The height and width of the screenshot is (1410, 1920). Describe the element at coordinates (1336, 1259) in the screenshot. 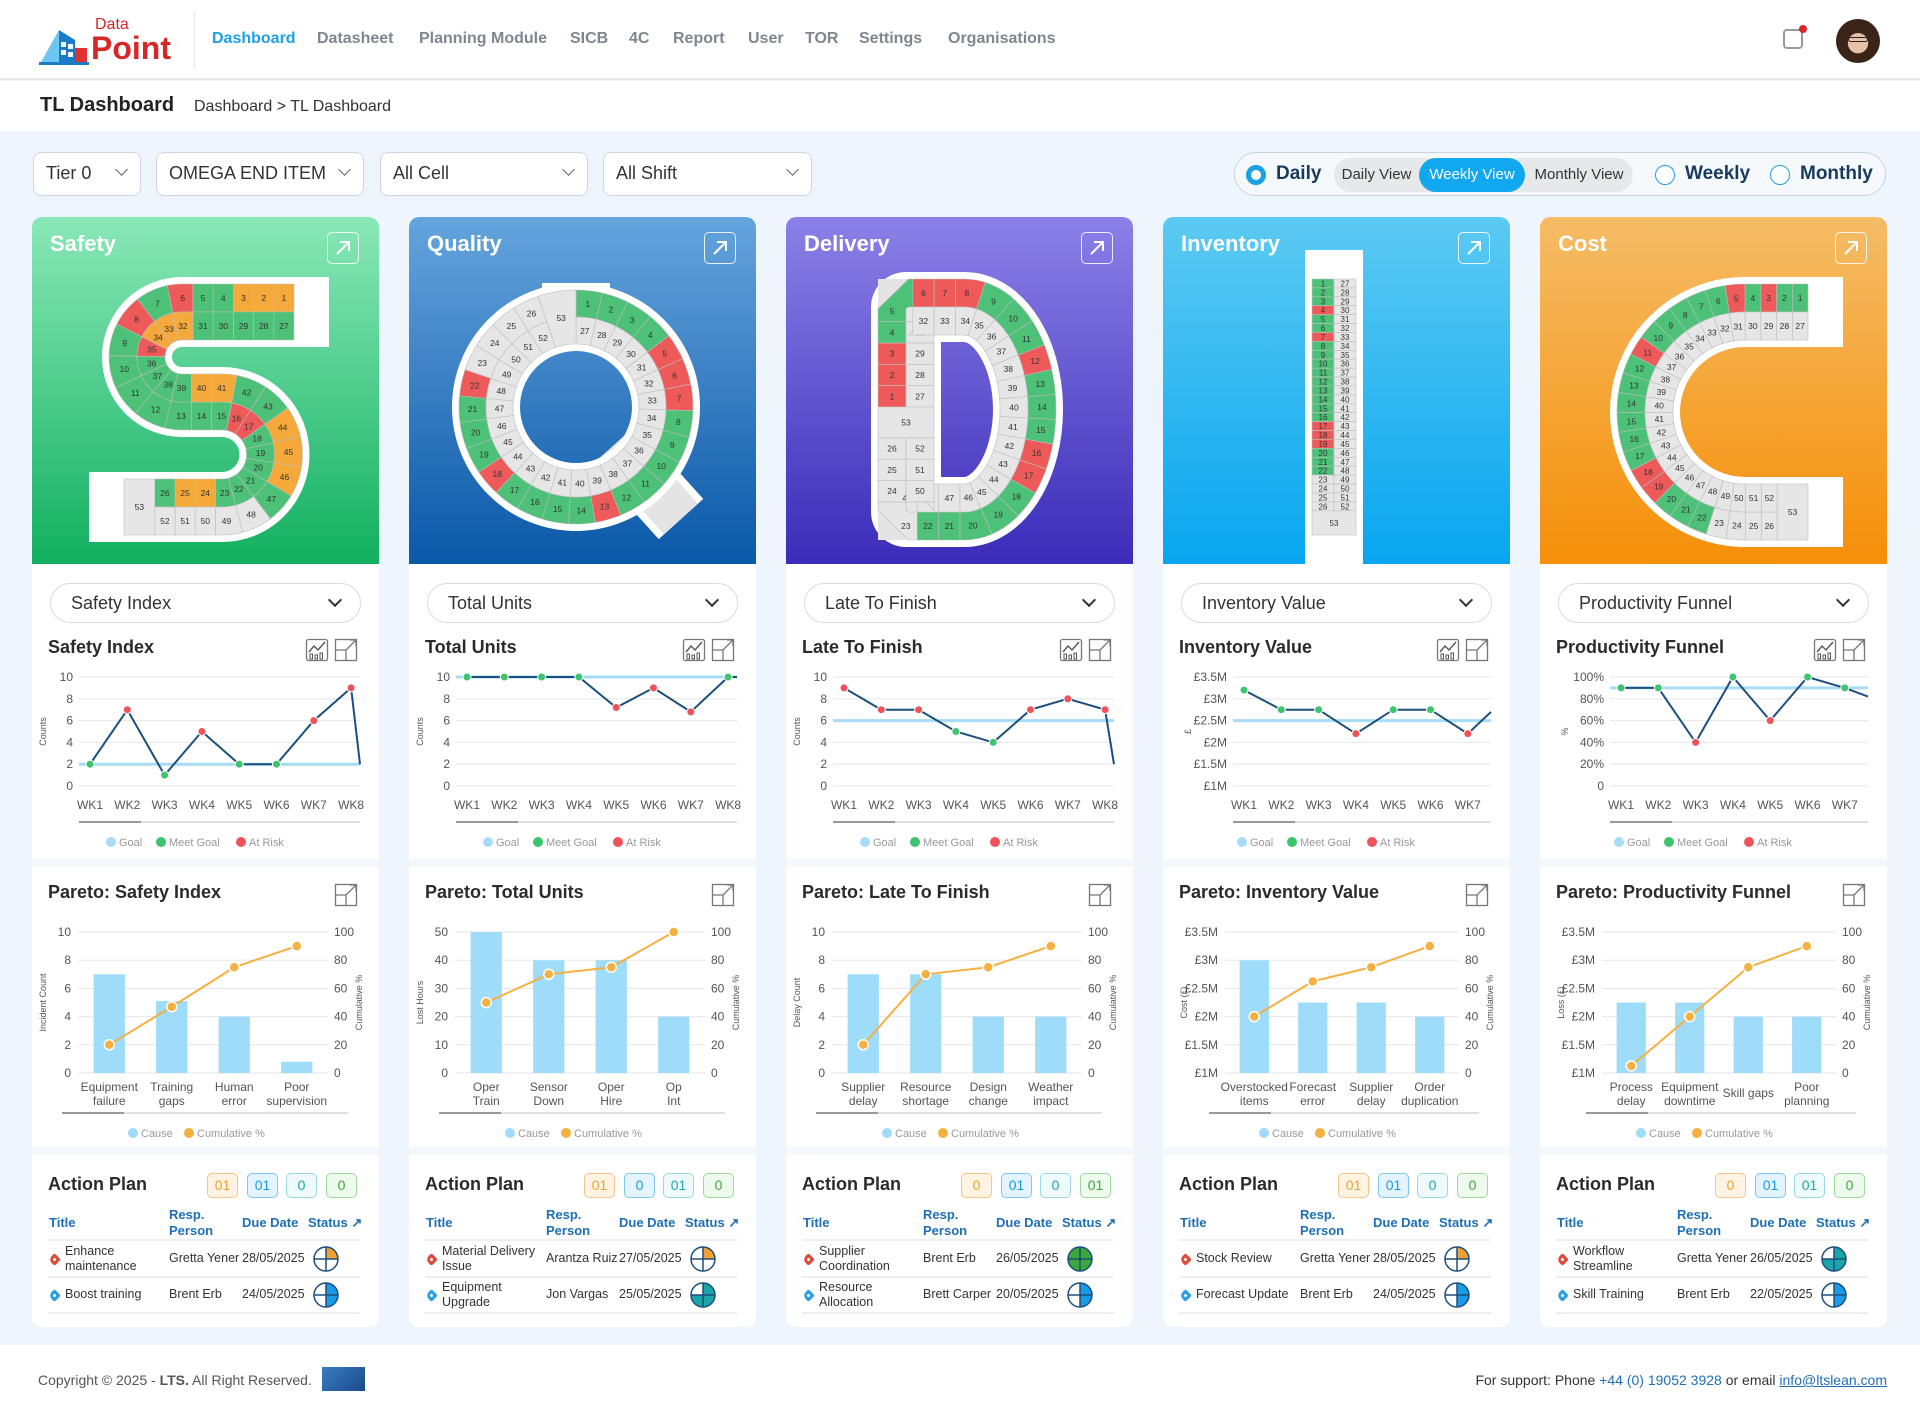

I see `action-row: Stock Review Gretta Yener 28/05/2025` at that location.